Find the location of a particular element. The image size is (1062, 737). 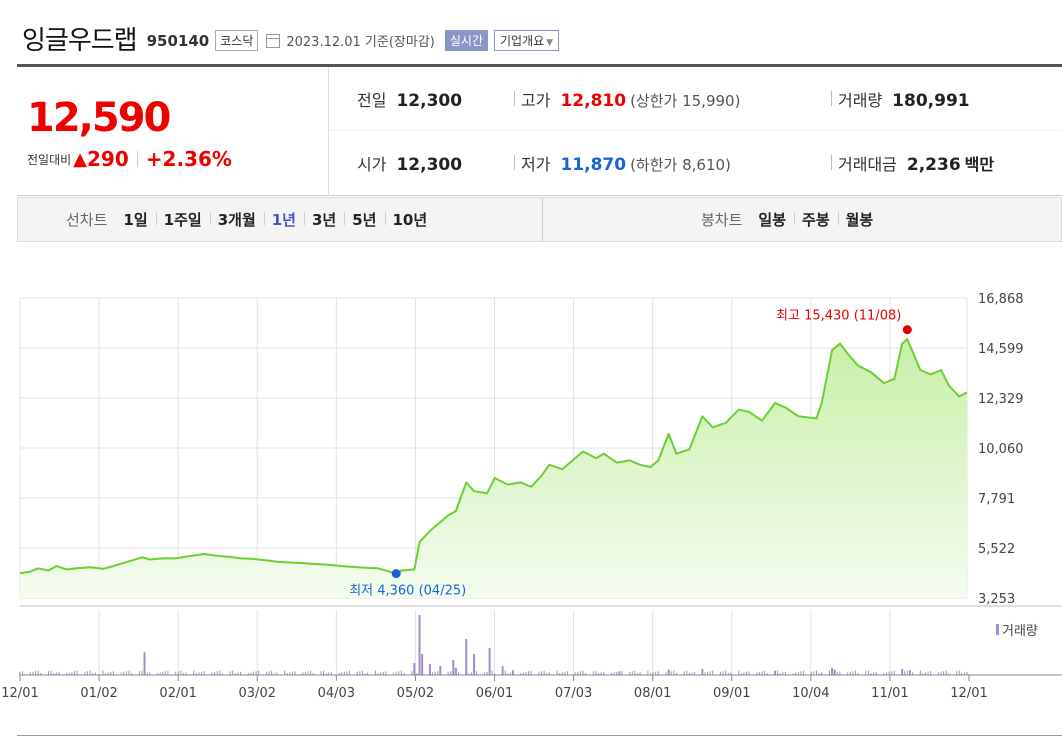

calendar-icon is located at coordinates (273, 41).